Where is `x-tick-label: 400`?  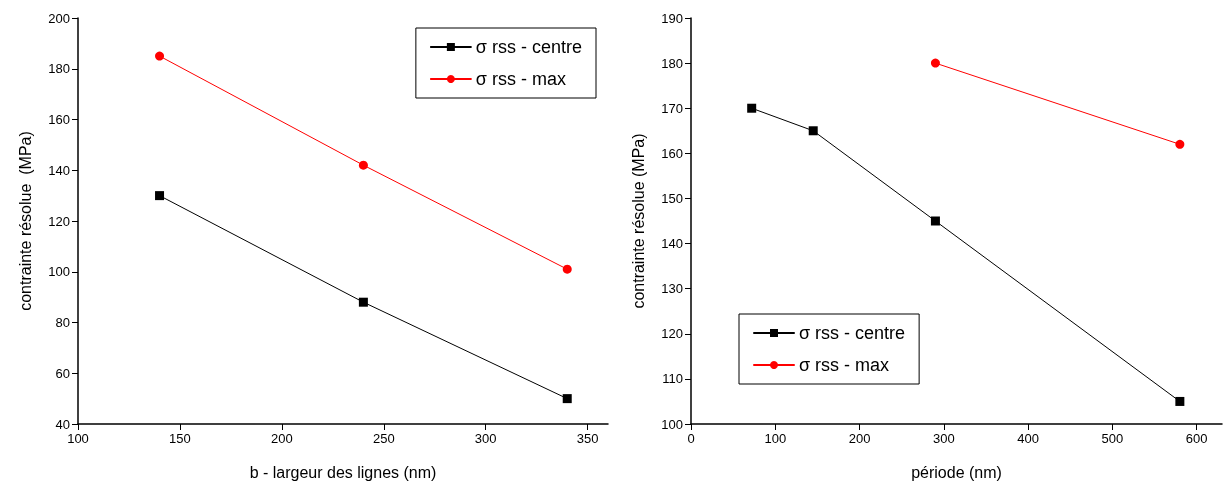
x-tick-label: 400 is located at coordinates (1028, 438).